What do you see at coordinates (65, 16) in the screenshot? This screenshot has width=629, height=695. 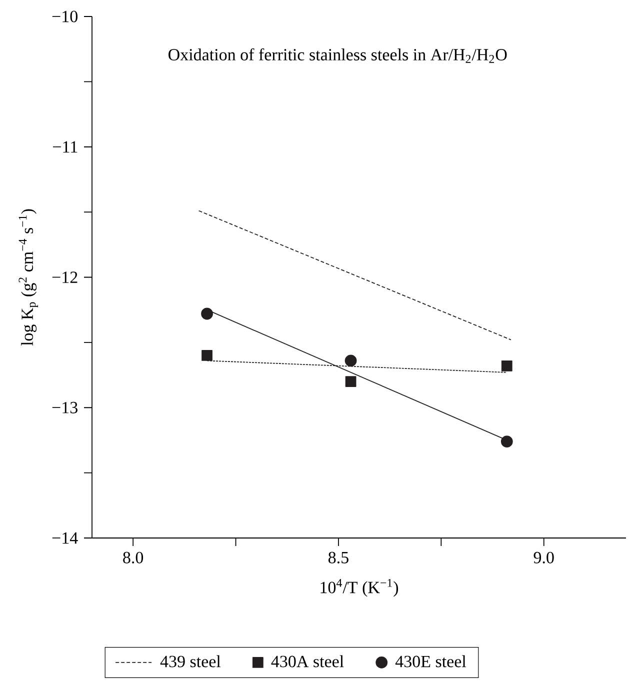 I see `y-tick-label: −10` at bounding box center [65, 16].